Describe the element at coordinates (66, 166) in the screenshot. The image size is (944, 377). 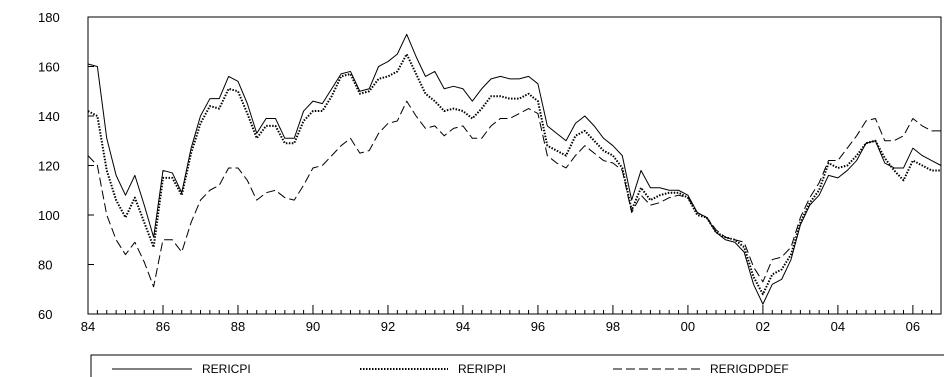
I see `y-axis: 60 80 100 120 140 160 180` at that location.